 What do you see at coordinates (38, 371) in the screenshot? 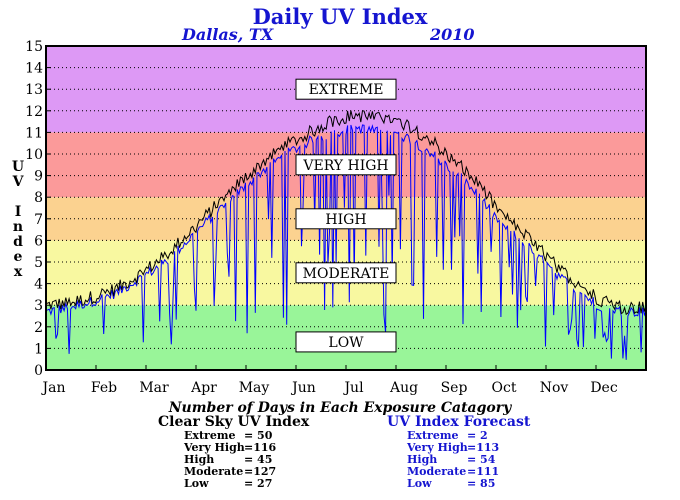
I see `y-tick-label: 0` at bounding box center [38, 371].